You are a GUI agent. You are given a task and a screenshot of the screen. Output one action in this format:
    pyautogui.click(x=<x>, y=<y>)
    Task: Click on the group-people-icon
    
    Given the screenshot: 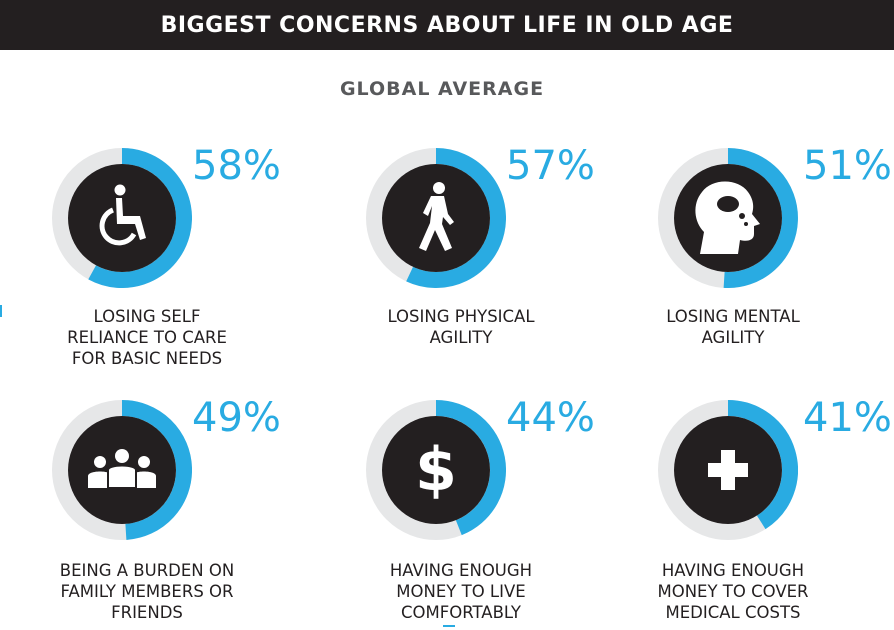 What is the action you would take?
    pyautogui.click(x=122, y=469)
    